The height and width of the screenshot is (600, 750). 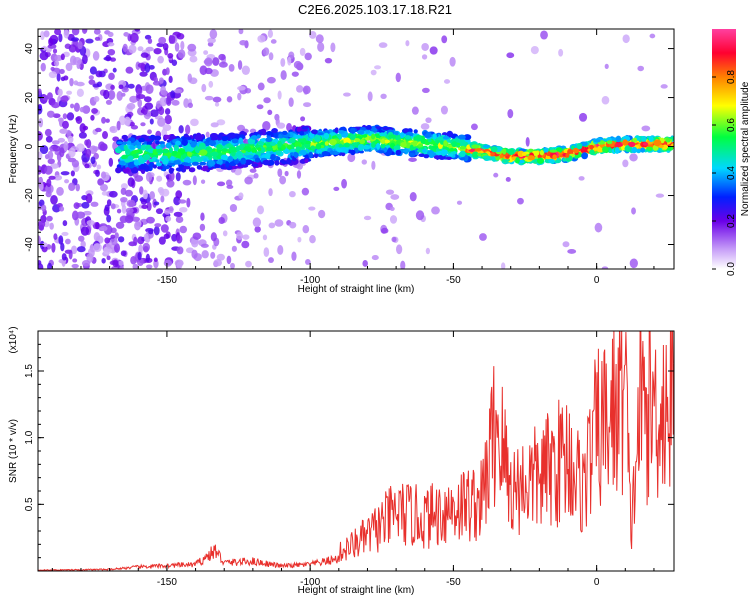 What do you see at coordinates (597, 582) in the screenshot?
I see `bottom-x-tick-label: 0` at bounding box center [597, 582].